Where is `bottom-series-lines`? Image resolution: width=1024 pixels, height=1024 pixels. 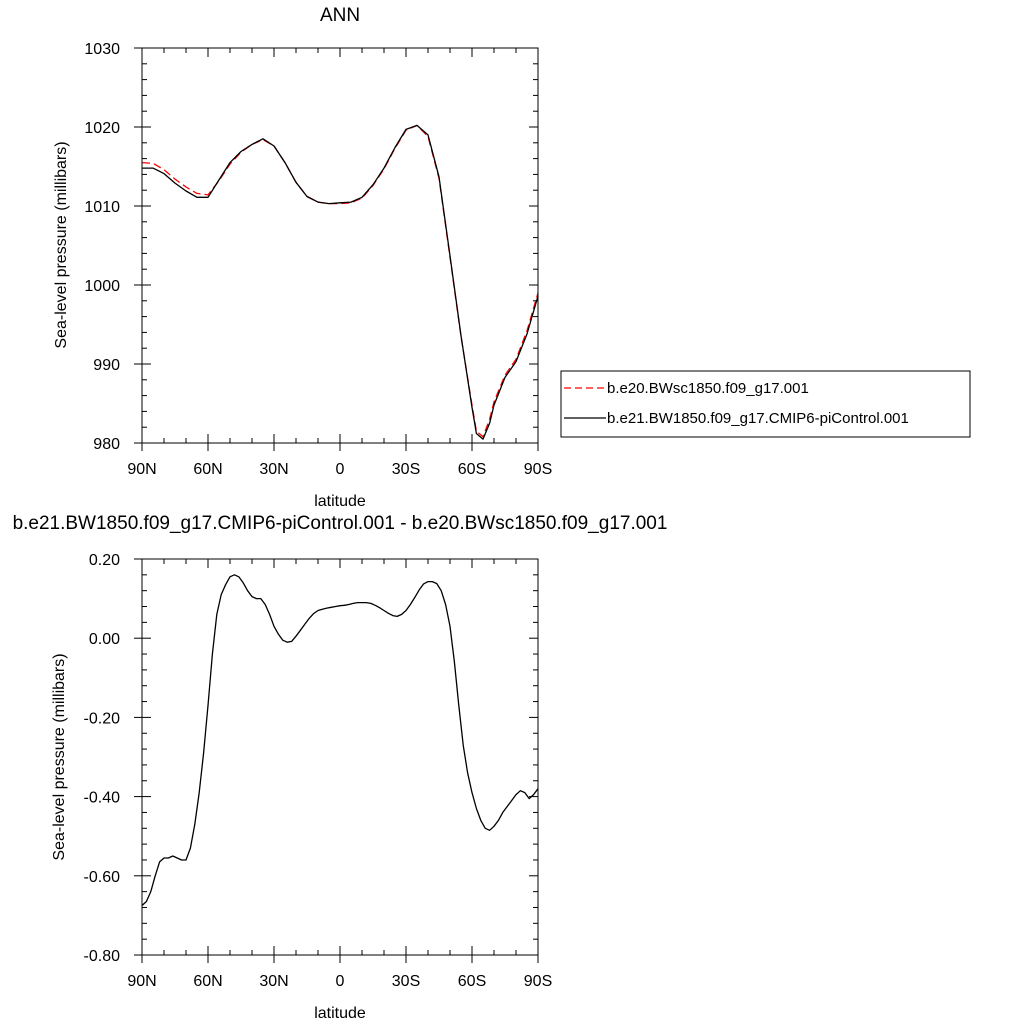 bottom-series-lines is located at coordinates (340, 740).